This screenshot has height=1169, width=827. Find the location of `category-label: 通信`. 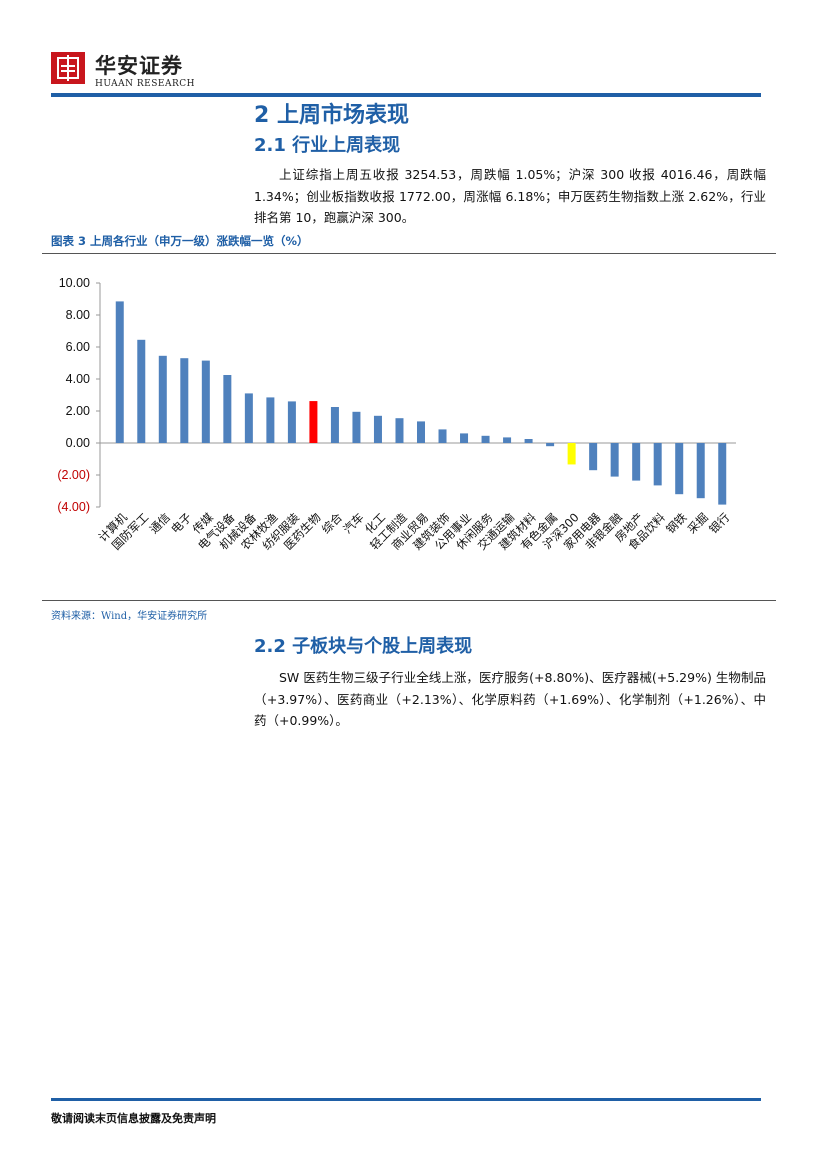

category-label: 通信 is located at coordinates (160, 523).